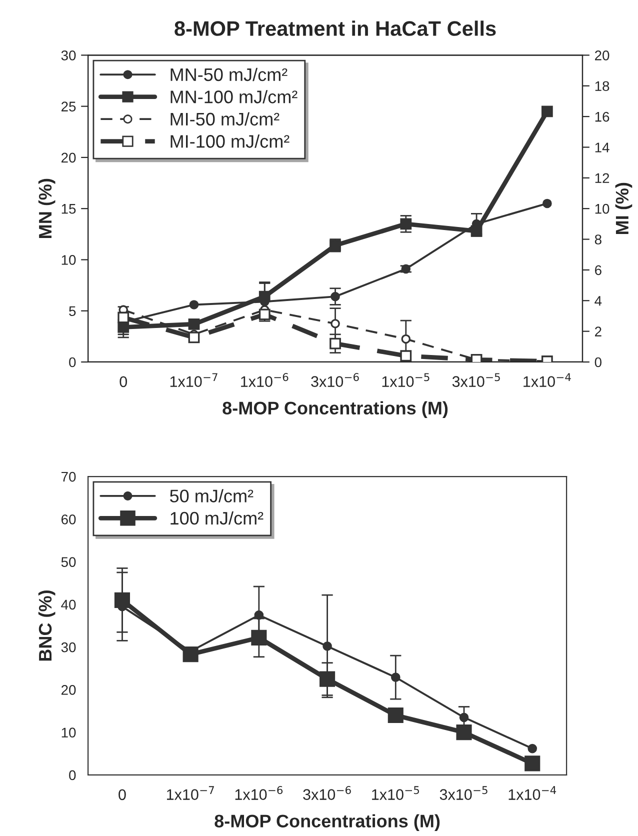 Image resolution: width=638 pixels, height=836 pixels. What do you see at coordinates (68, 562) in the screenshot?
I see `y-tick-label: 50` at bounding box center [68, 562].